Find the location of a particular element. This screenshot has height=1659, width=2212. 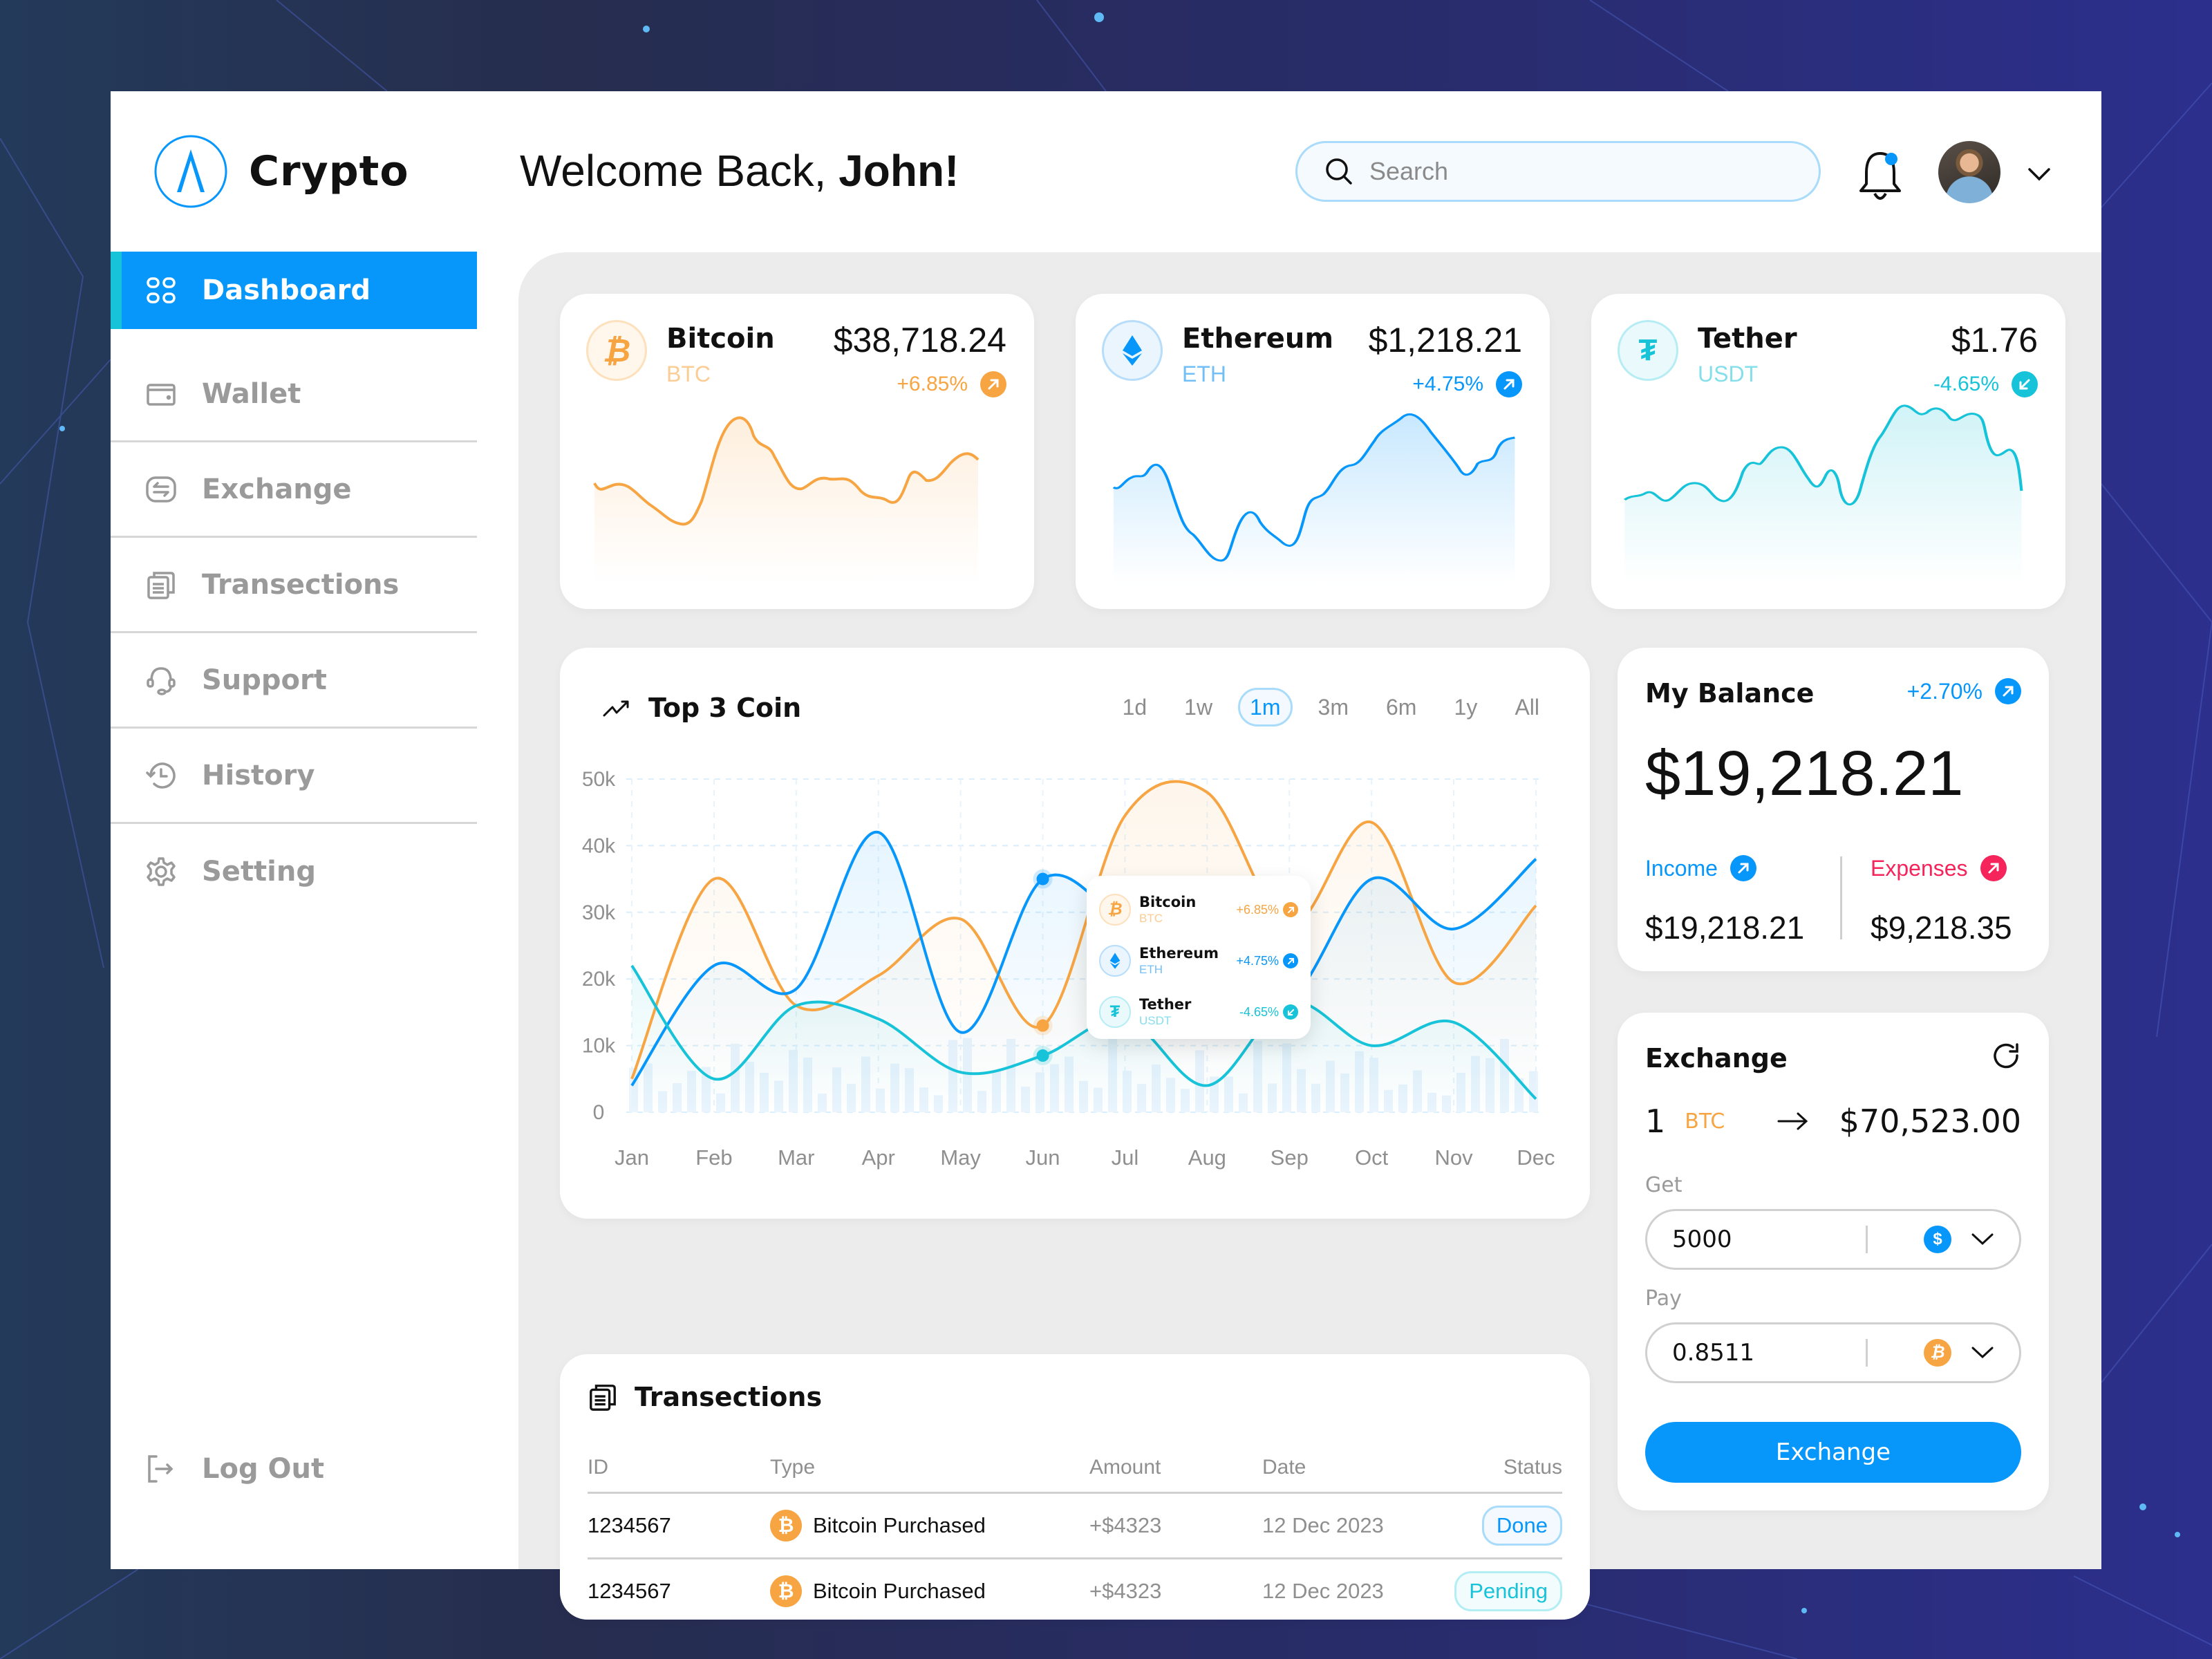

status-badge: Done is located at coordinates (1521, 1525).